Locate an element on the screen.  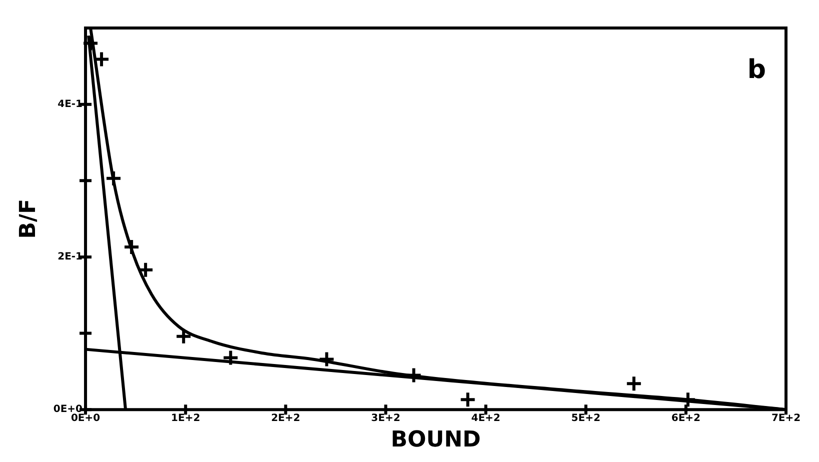
x-tick-label: 2E+2 is located at coordinates (285, 418).